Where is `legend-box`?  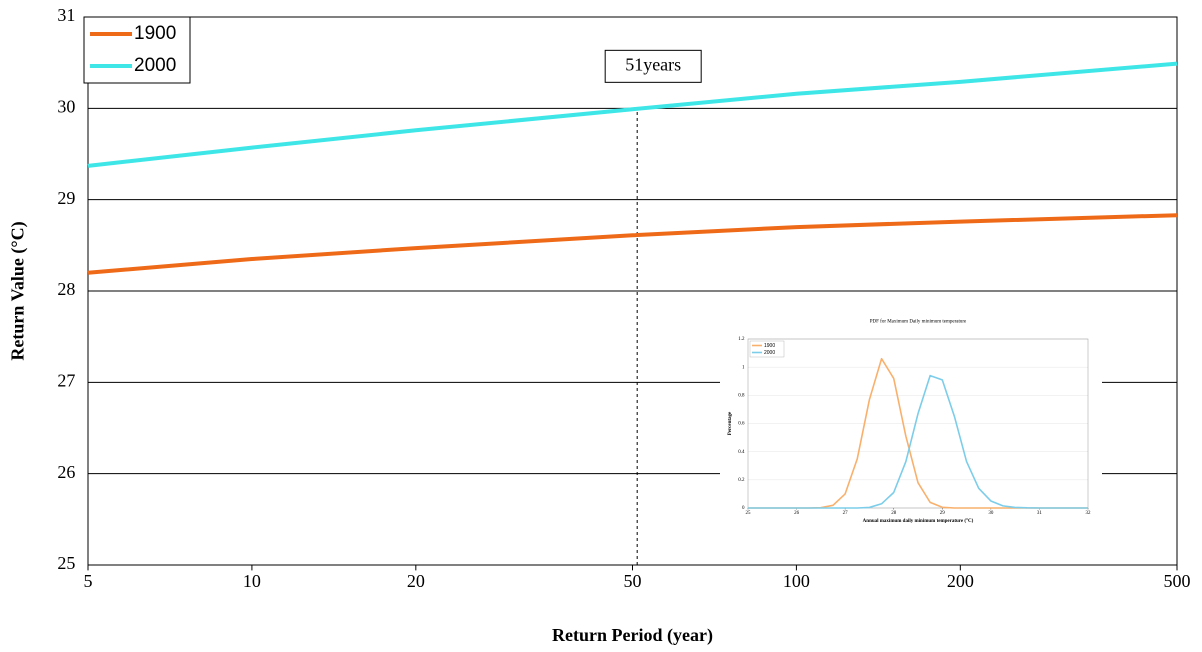
legend-box is located at coordinates (137, 50).